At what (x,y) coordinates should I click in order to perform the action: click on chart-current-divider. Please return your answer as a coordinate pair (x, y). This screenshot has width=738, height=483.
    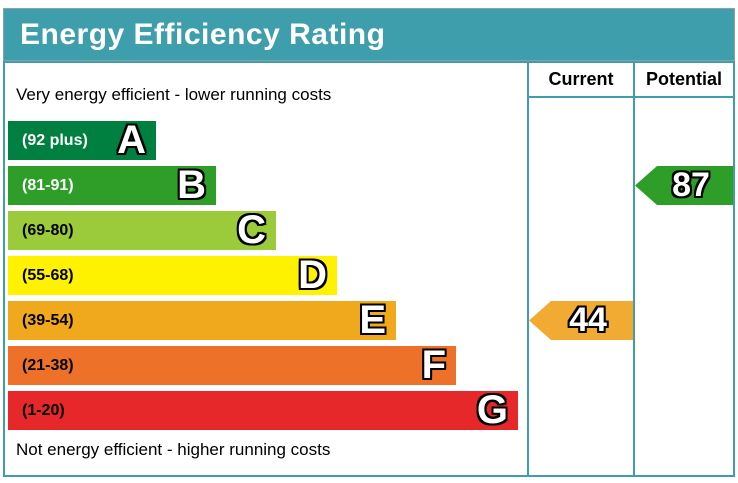
    Looking at the image, I should click on (528, 269).